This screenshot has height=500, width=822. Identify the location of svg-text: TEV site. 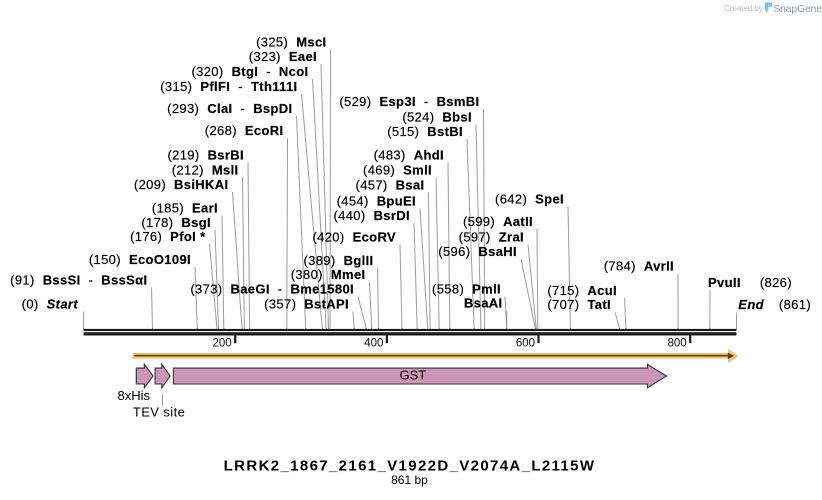
(159, 411).